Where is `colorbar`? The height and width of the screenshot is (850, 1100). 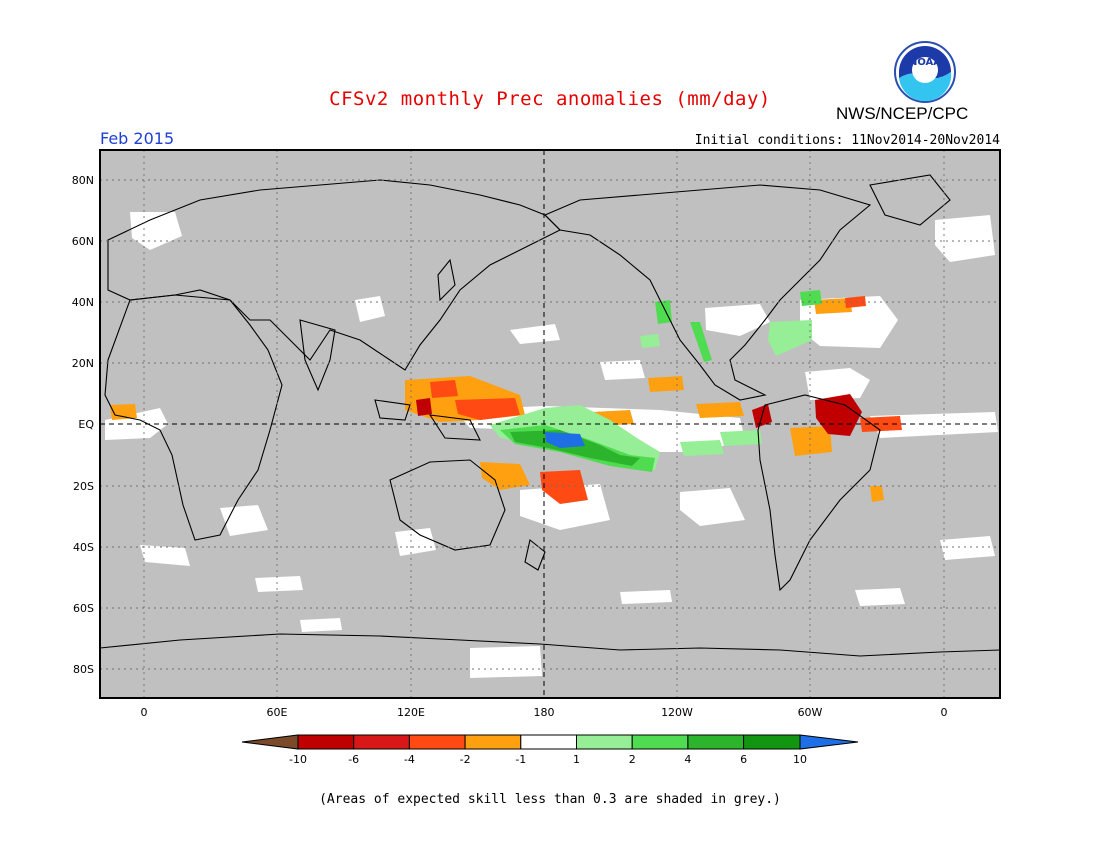 colorbar is located at coordinates (550, 742).